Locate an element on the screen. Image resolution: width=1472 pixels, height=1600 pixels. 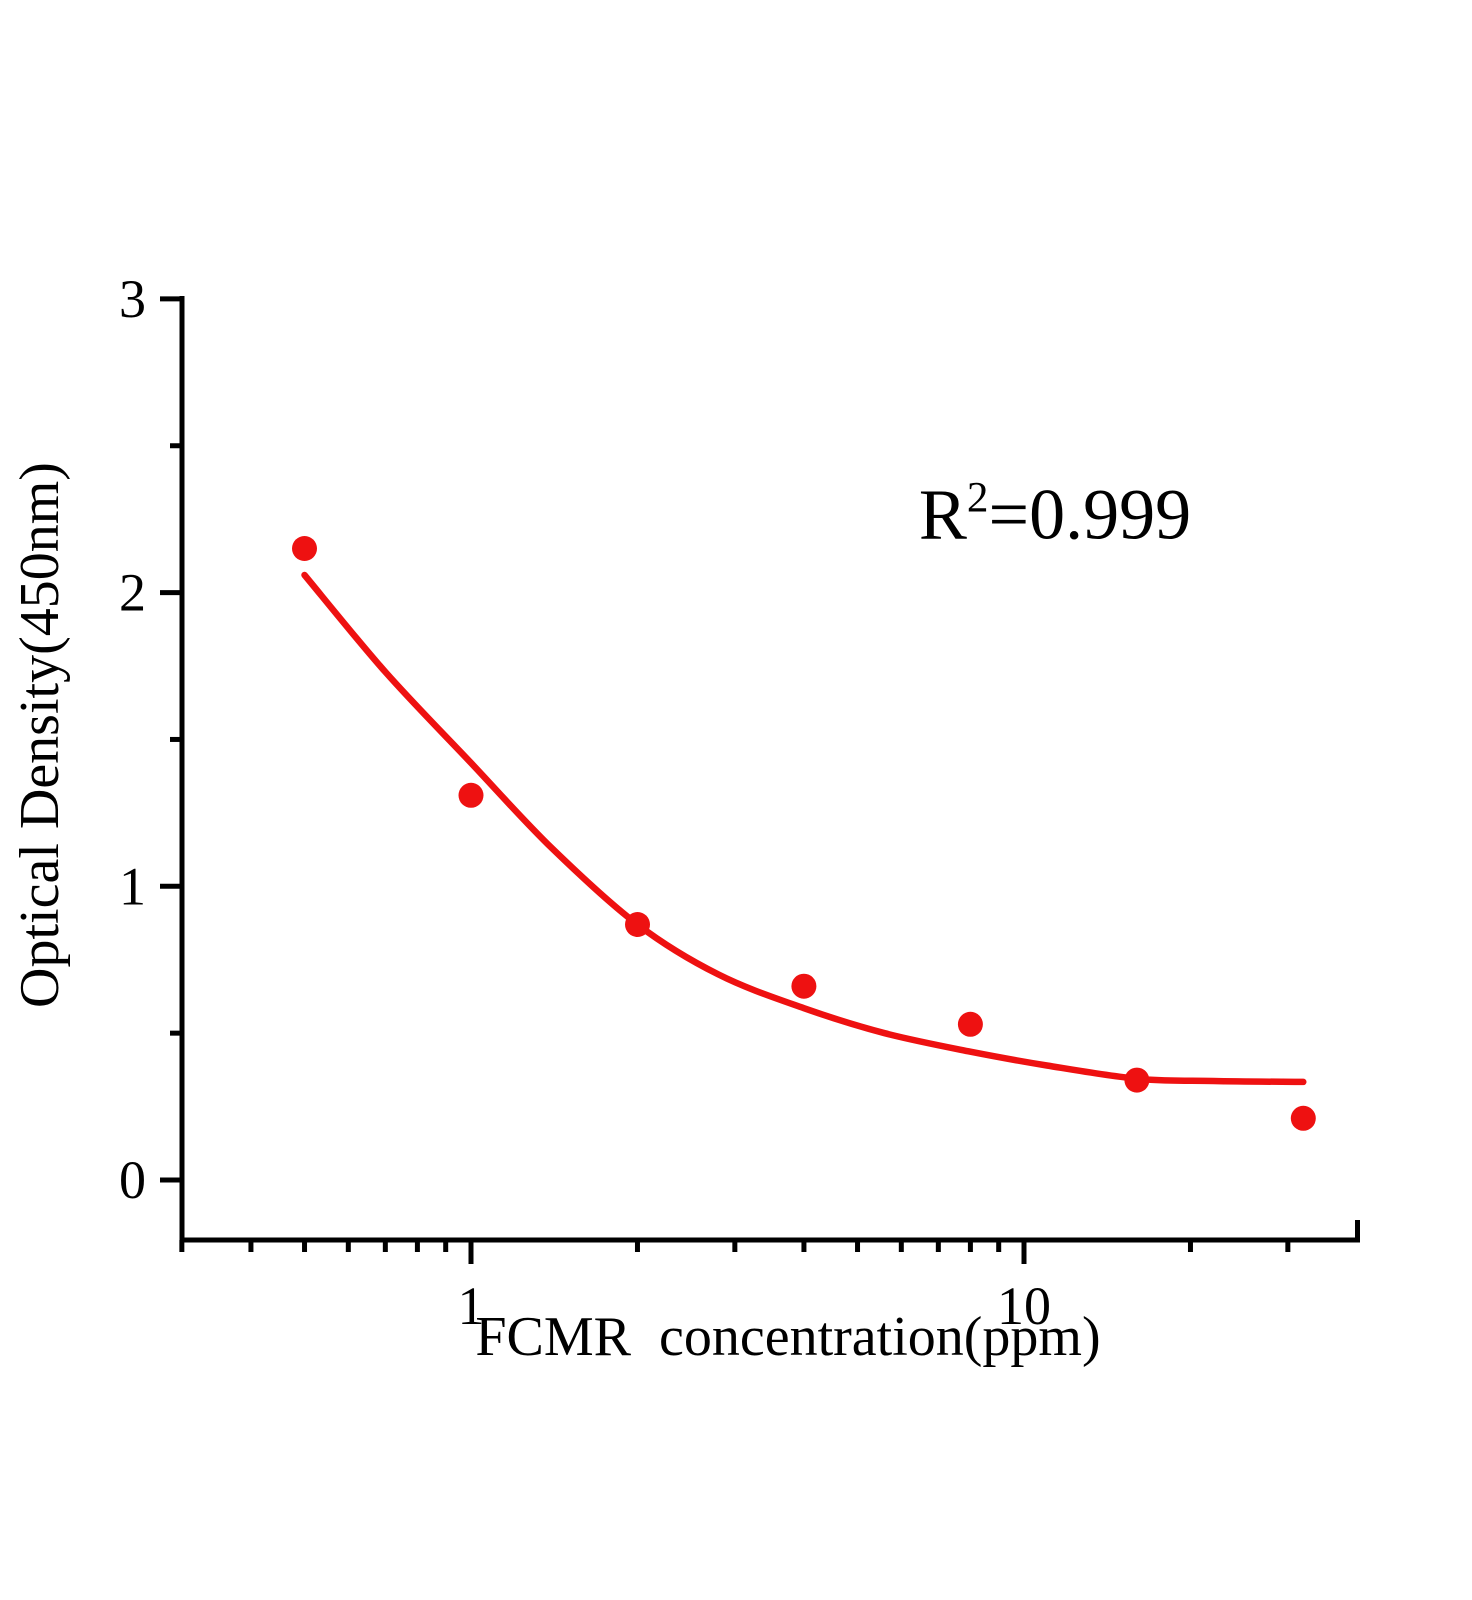
r-squared-value: =0.999 is located at coordinates (1090, 514).